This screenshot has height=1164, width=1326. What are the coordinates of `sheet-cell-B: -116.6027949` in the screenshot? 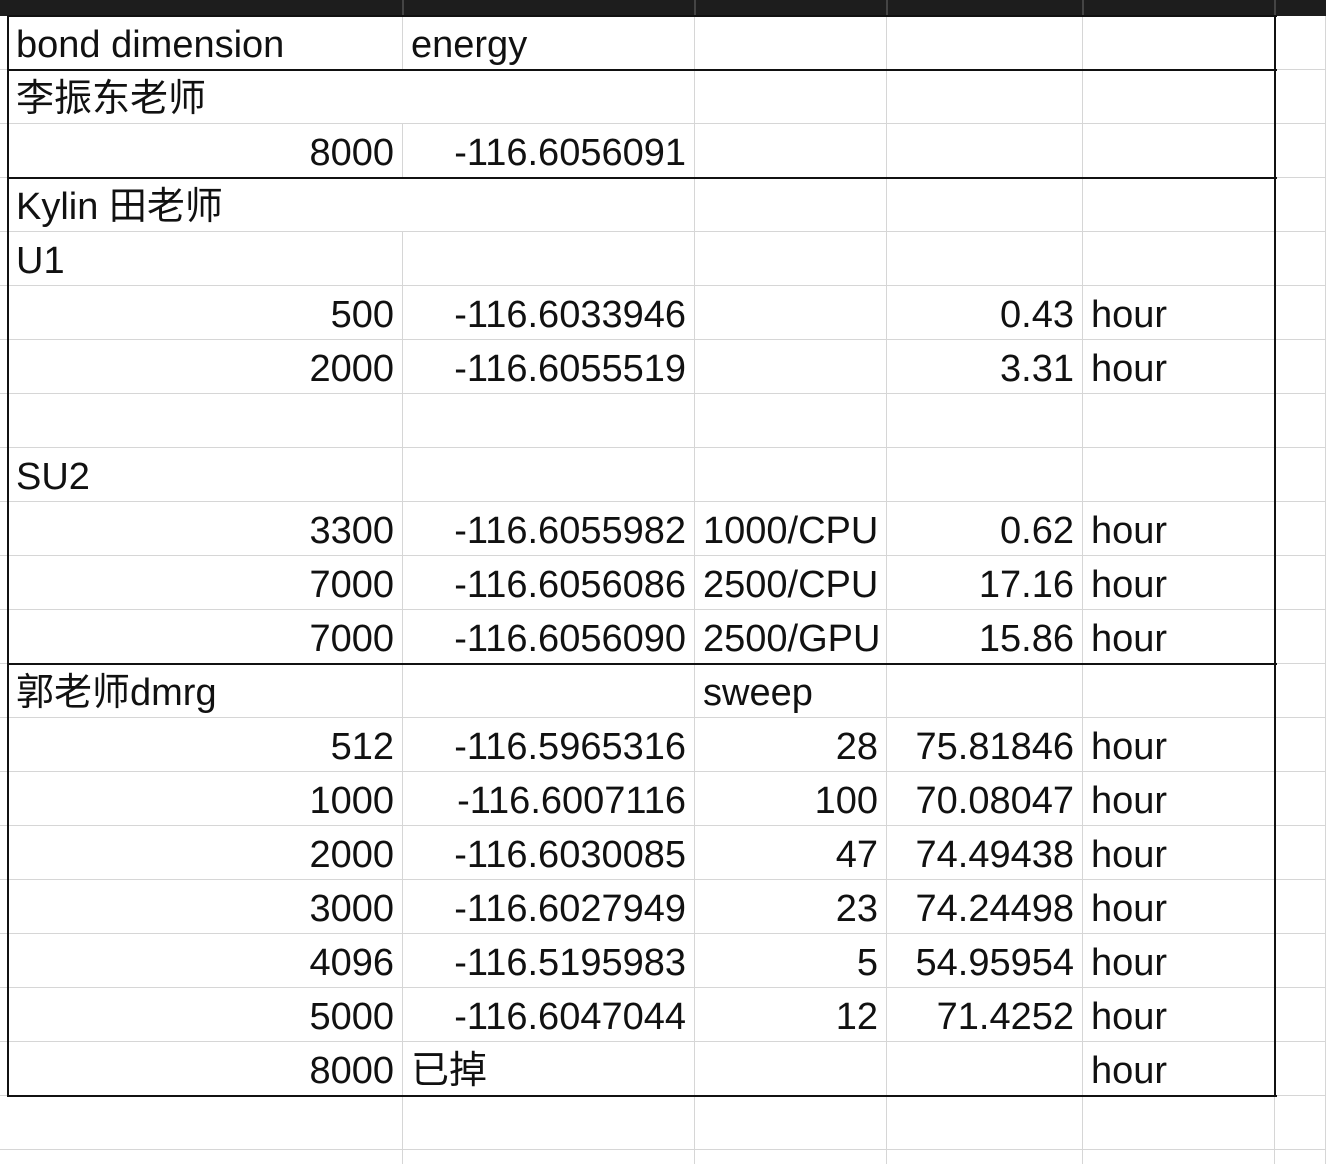 It's located at (549, 907).